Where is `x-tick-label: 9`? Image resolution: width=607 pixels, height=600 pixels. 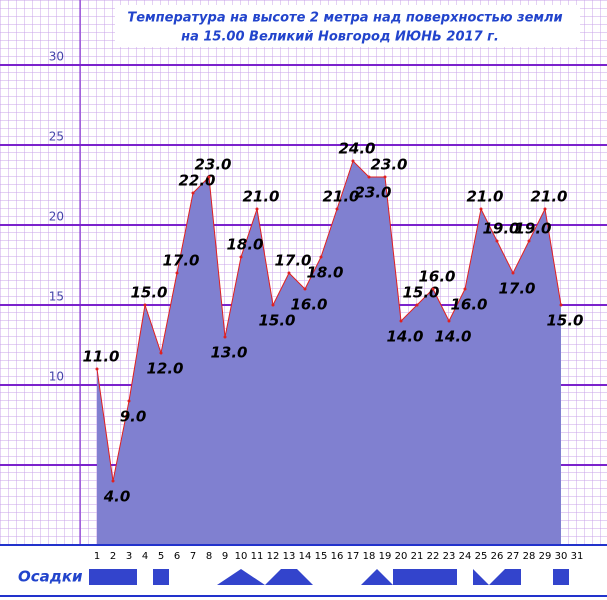
x-tick-label: 9 is located at coordinates (225, 556).